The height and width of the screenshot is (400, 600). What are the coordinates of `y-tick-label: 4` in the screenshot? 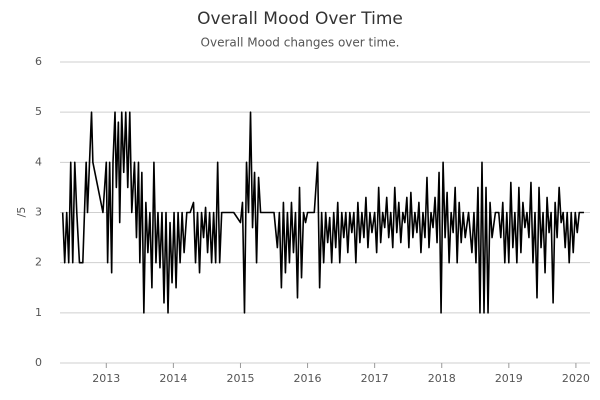 It's located at (38, 161).